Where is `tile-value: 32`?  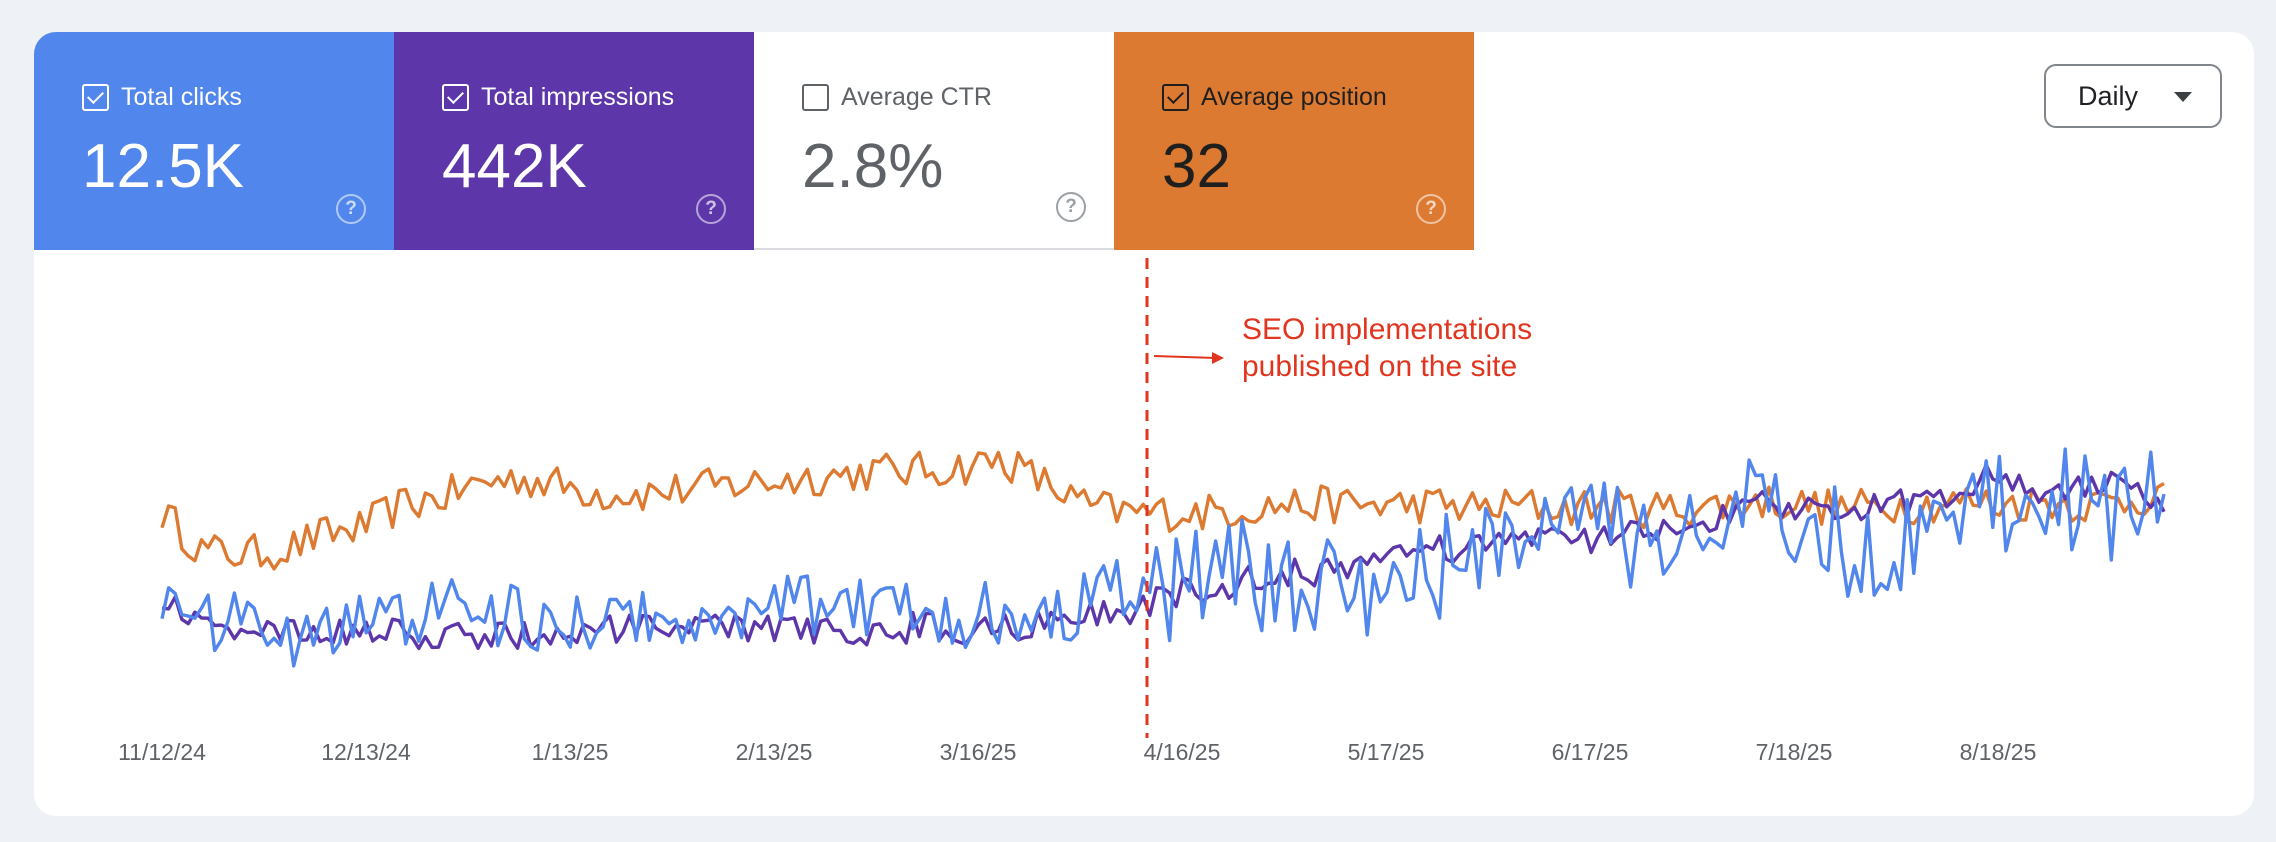 tile-value: 32 is located at coordinates (1196, 166).